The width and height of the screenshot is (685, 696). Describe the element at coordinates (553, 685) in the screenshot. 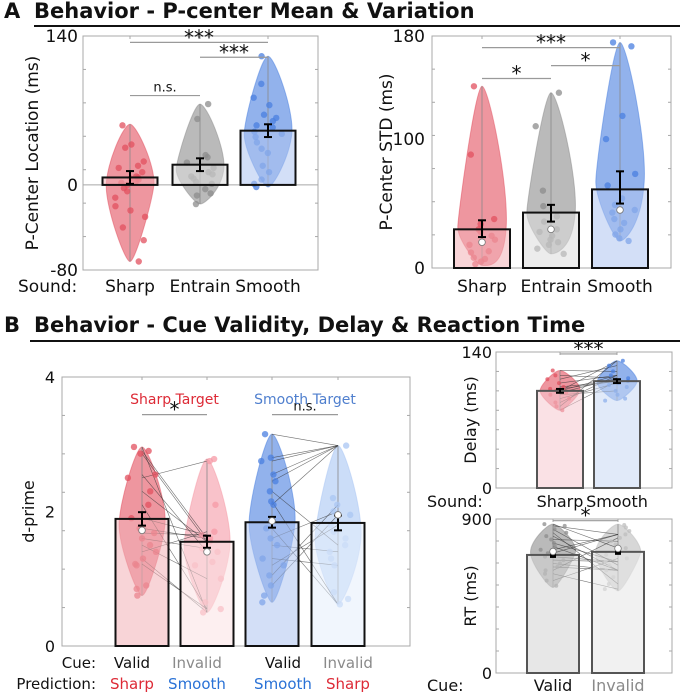

I see `x-tick-label: Valid` at that location.